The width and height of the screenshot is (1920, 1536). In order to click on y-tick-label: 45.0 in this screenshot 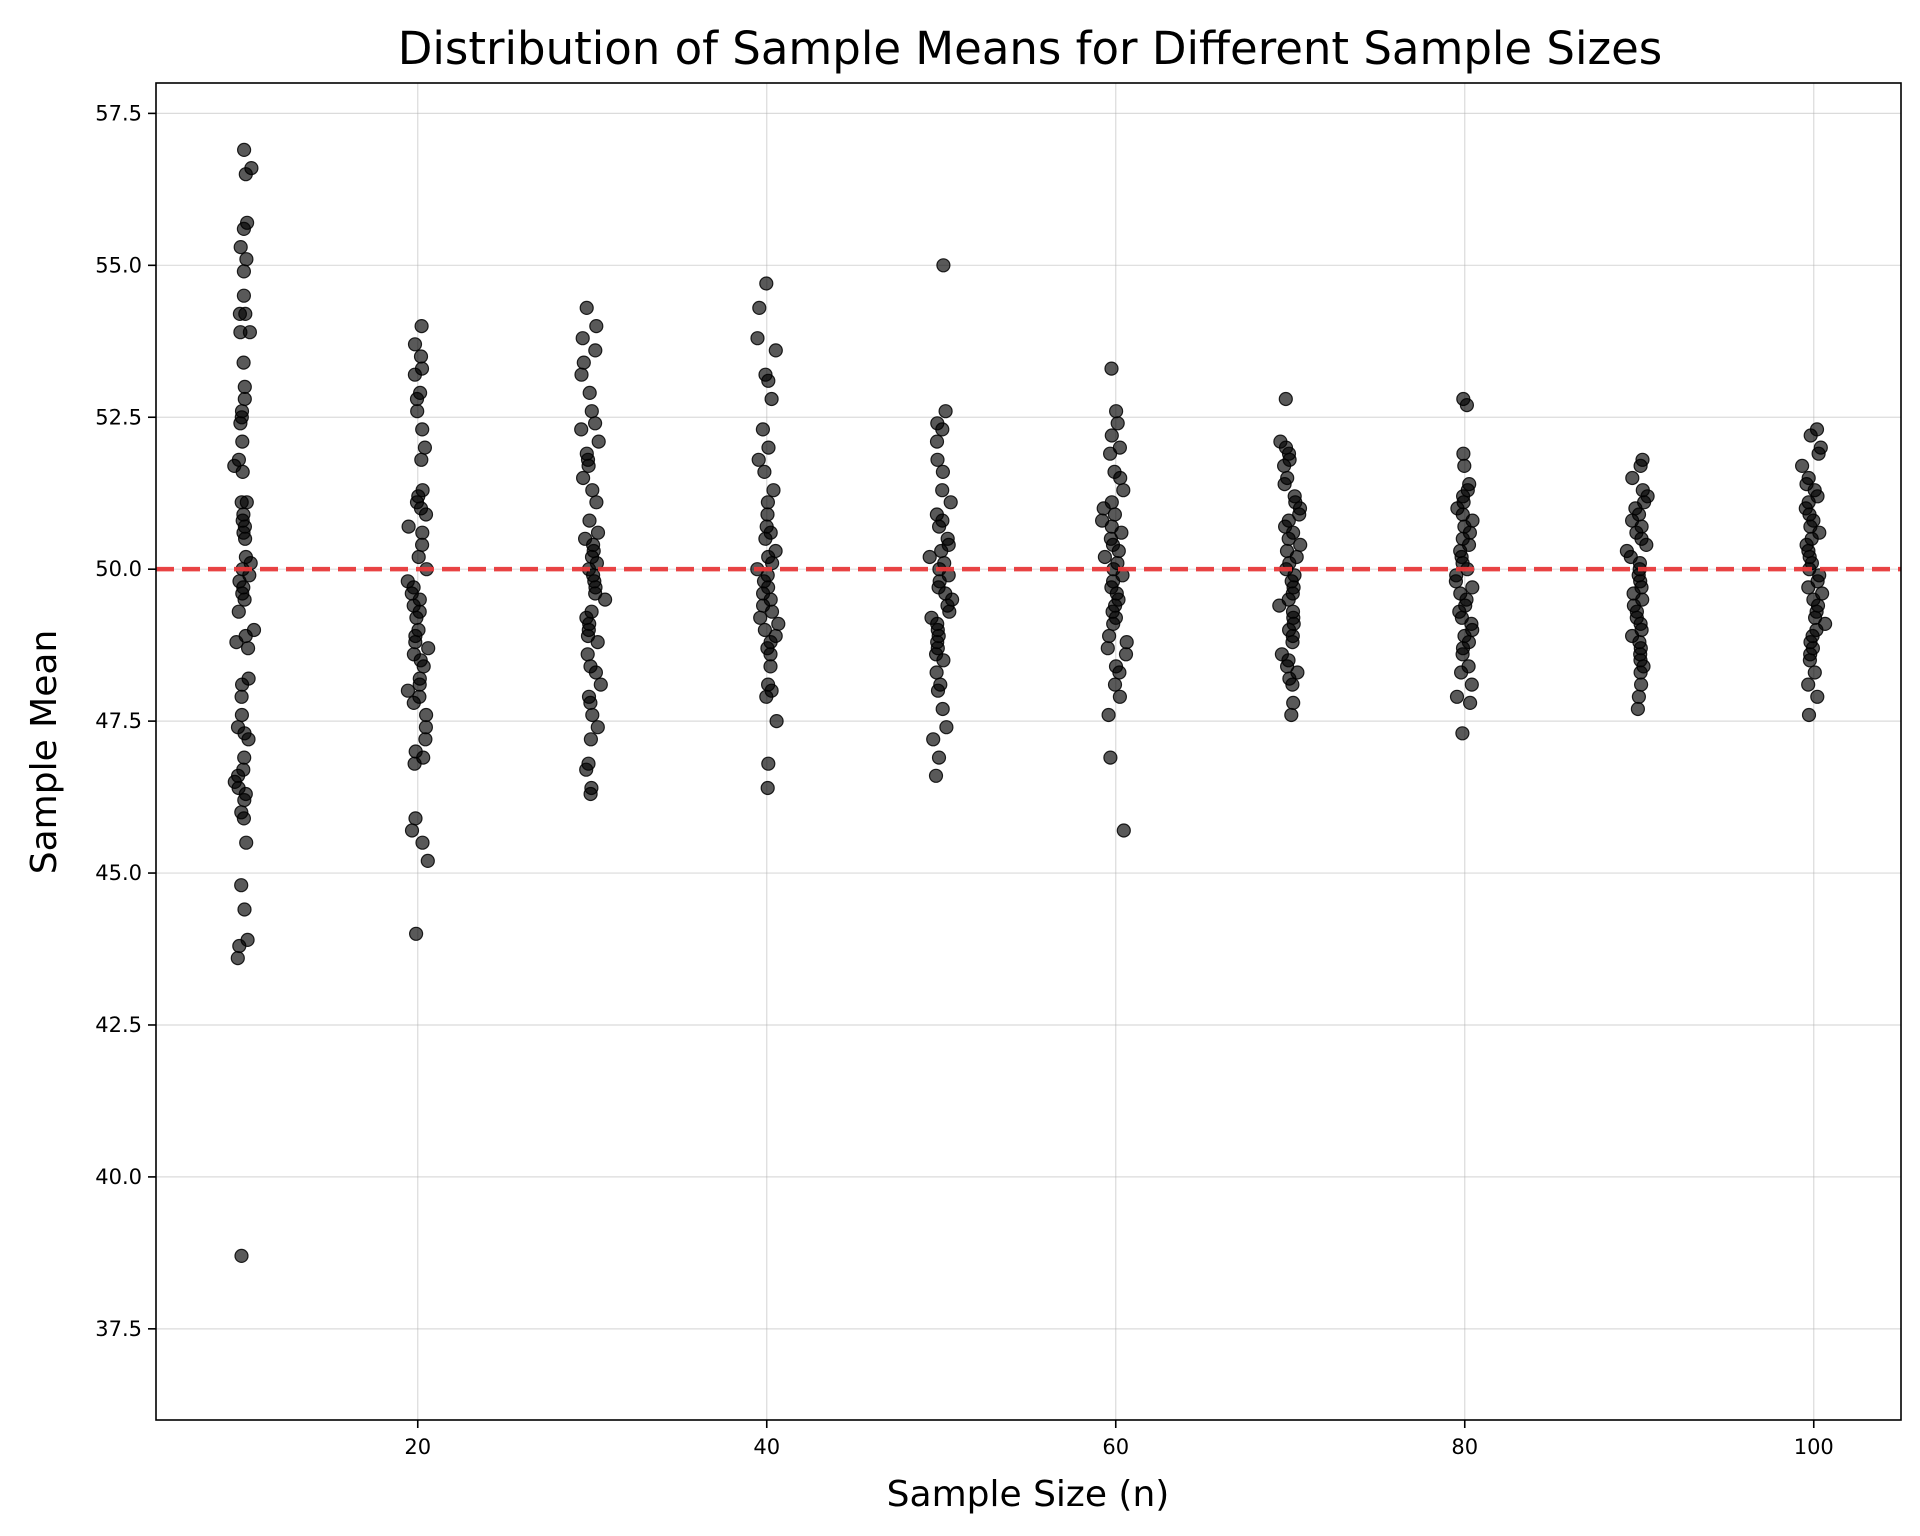, I will do `click(118, 873)`.